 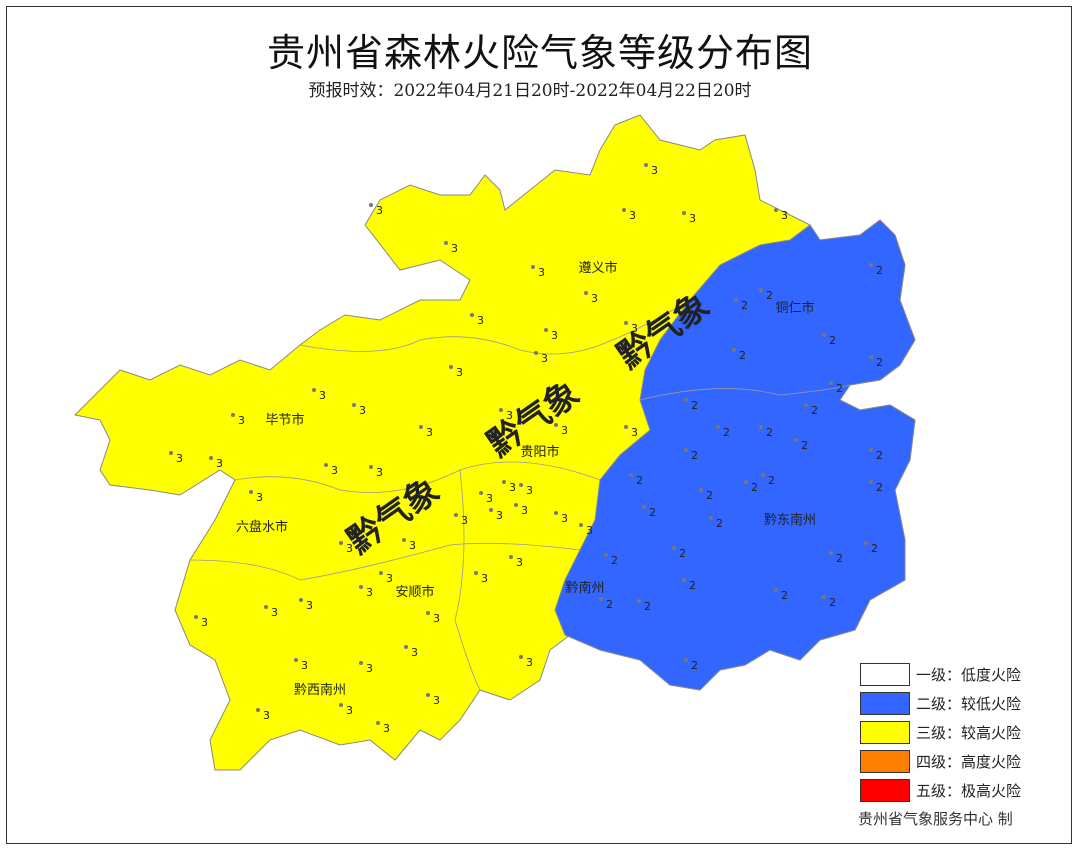 I want to click on region-label: 毕节市, so click(x=284, y=420).